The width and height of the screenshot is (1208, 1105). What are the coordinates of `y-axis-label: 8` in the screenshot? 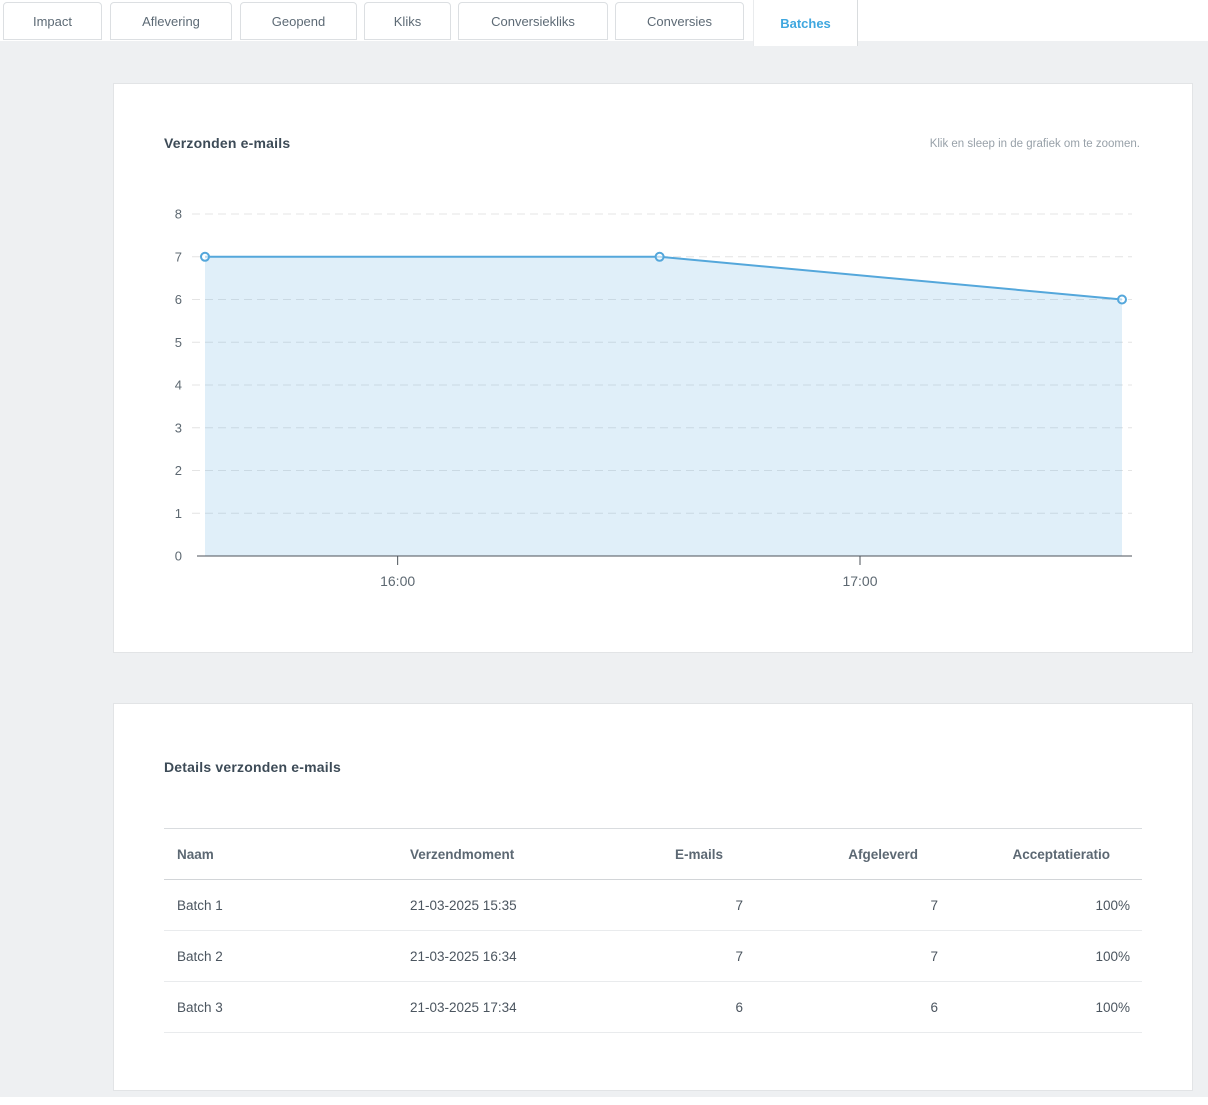 It's located at (178, 214).